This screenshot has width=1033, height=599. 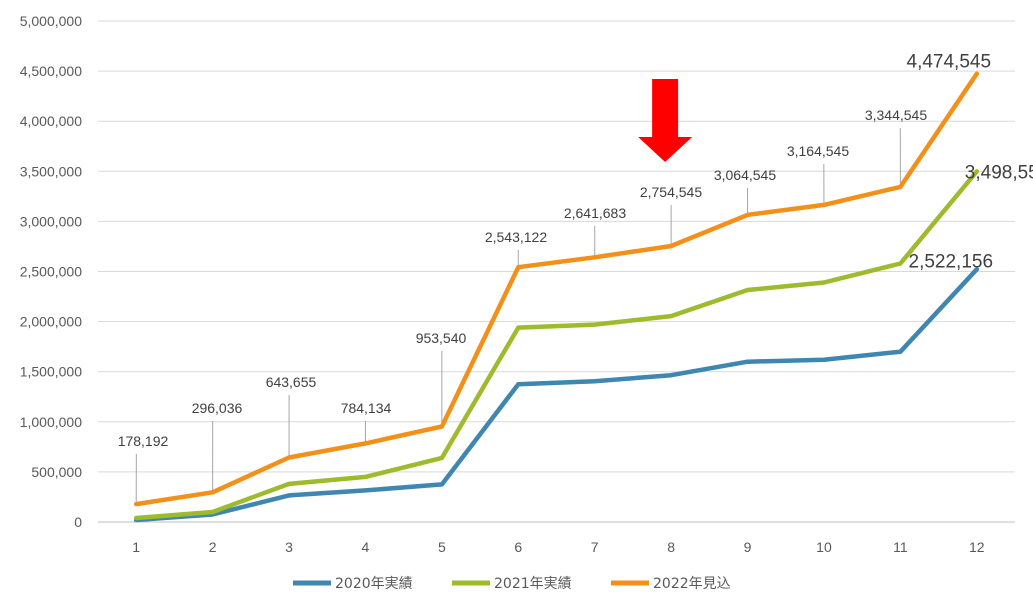 I want to click on x-tick-label: 7, so click(x=595, y=547).